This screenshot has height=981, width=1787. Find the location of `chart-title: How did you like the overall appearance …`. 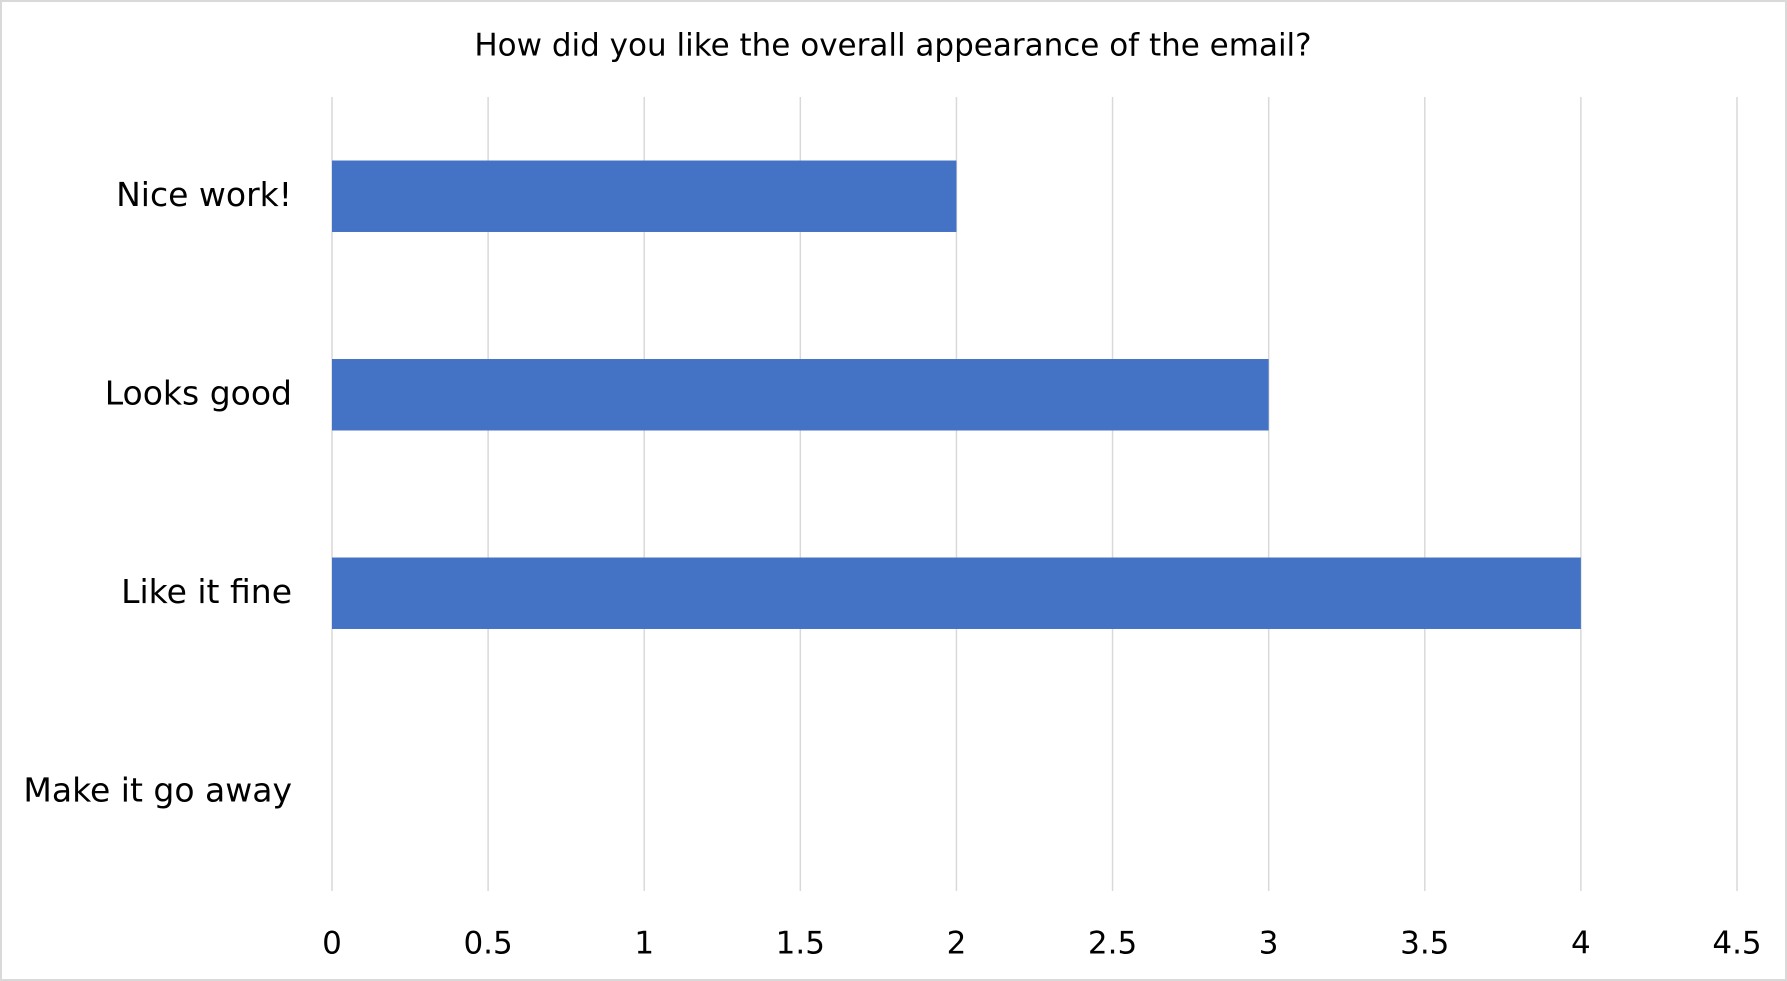

chart-title: How did you like the overall appearance … is located at coordinates (892, 46).